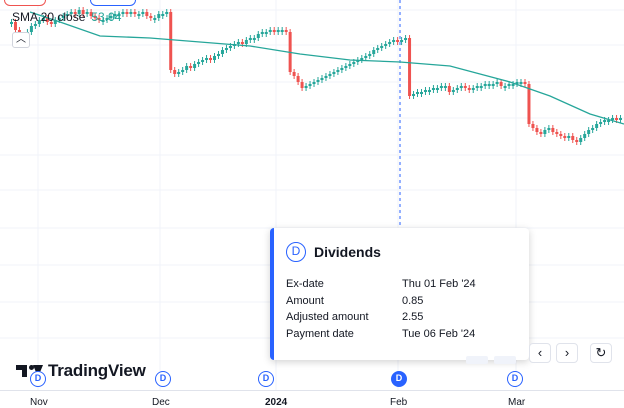 This screenshot has width=624, height=408. Describe the element at coordinates (296, 252) in the screenshot. I see `dividend-badge-icon: D` at that location.